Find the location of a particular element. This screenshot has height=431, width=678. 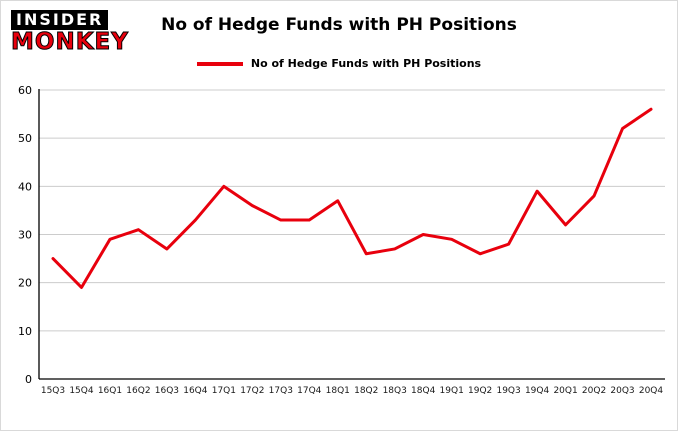

x-tick-label: 19Q2 is located at coordinates (480, 391).